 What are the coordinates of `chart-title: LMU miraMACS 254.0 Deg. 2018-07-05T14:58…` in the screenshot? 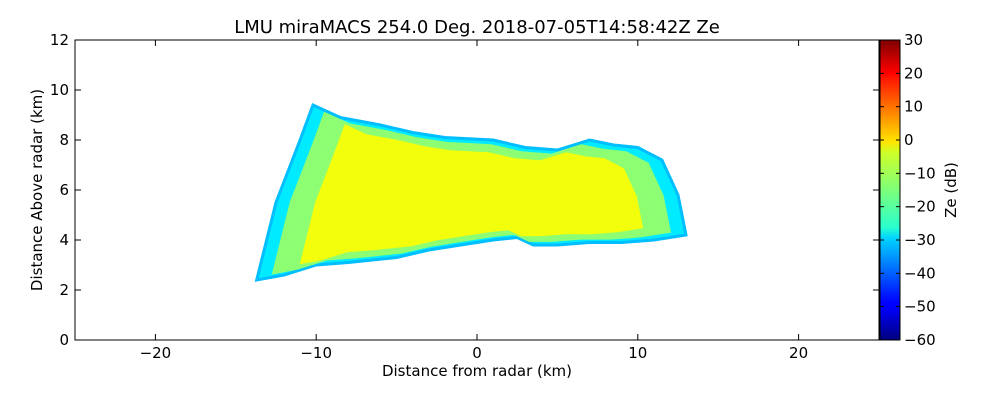 It's located at (477, 27).